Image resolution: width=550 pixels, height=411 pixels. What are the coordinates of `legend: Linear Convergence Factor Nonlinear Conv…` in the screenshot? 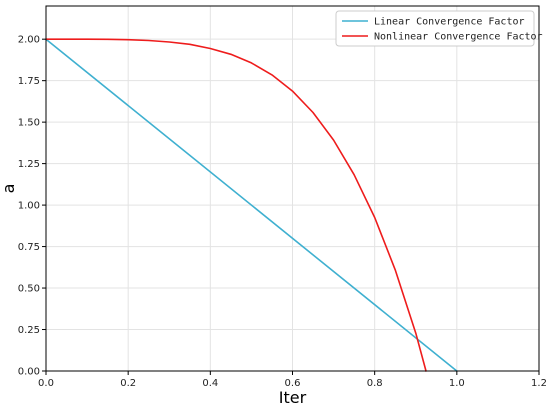 It's located at (439, 28).